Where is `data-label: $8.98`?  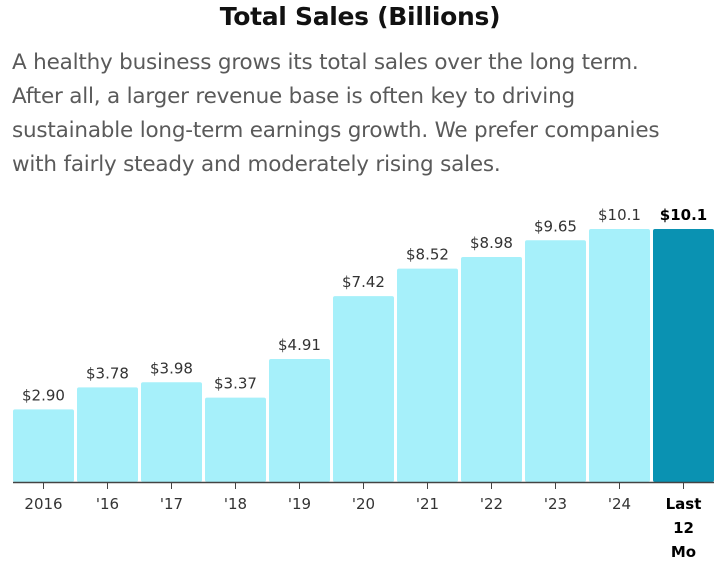
data-label: $8.98 is located at coordinates (491, 243).